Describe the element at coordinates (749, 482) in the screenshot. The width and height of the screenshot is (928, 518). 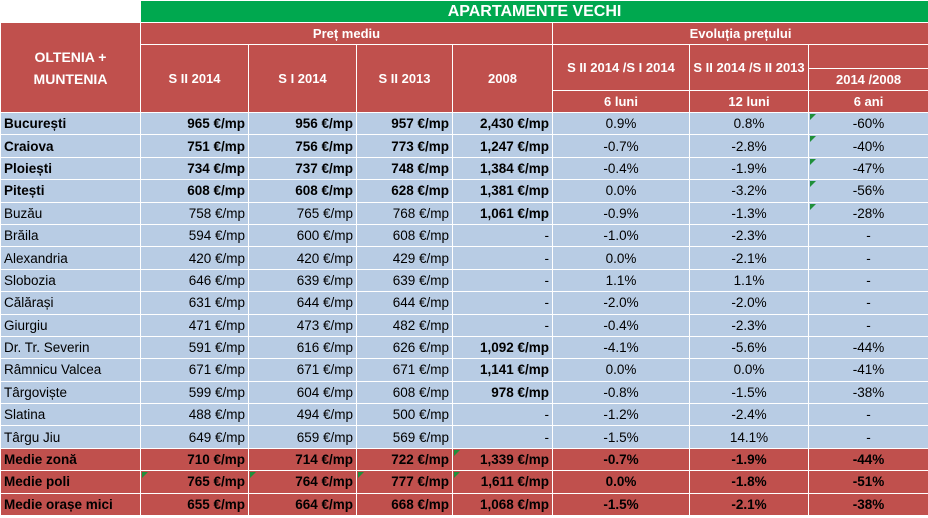
I see `cell-chg-12: -1.8%` at that location.